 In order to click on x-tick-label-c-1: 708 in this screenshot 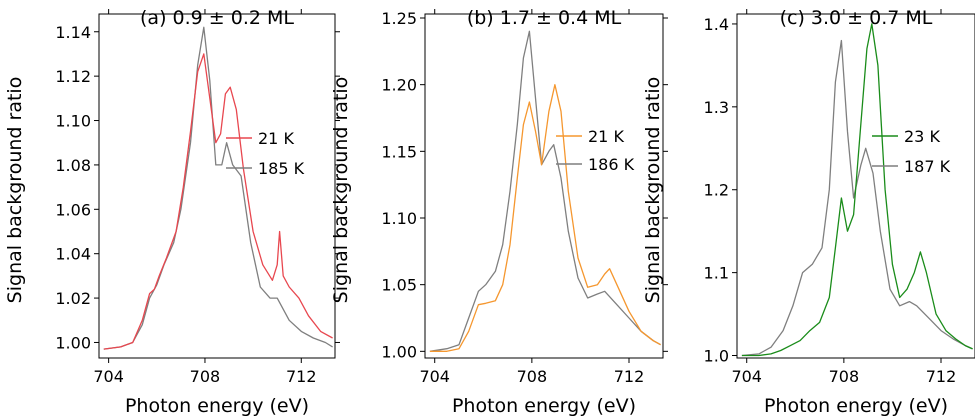, I will do `click(844, 376)`.